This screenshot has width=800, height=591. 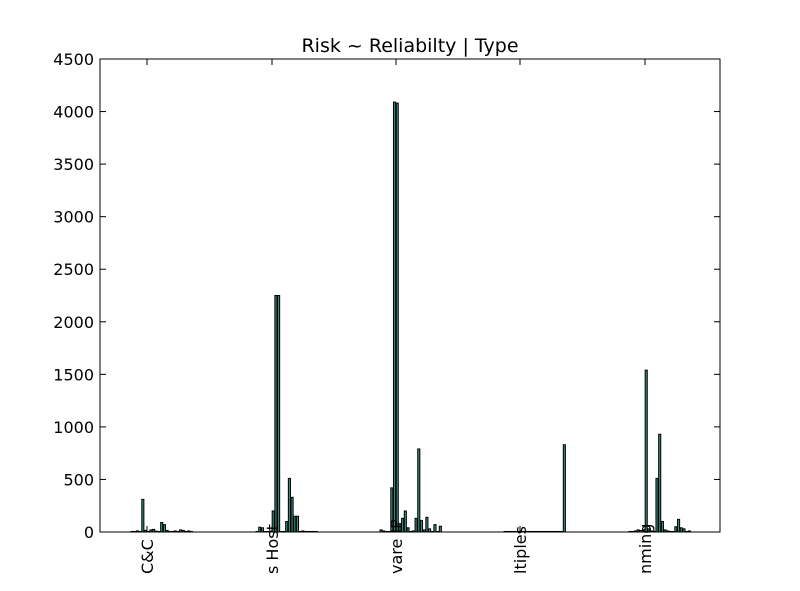 What do you see at coordinates (396, 546) in the screenshot?
I see `x-tick-label: vare IP` at bounding box center [396, 546].